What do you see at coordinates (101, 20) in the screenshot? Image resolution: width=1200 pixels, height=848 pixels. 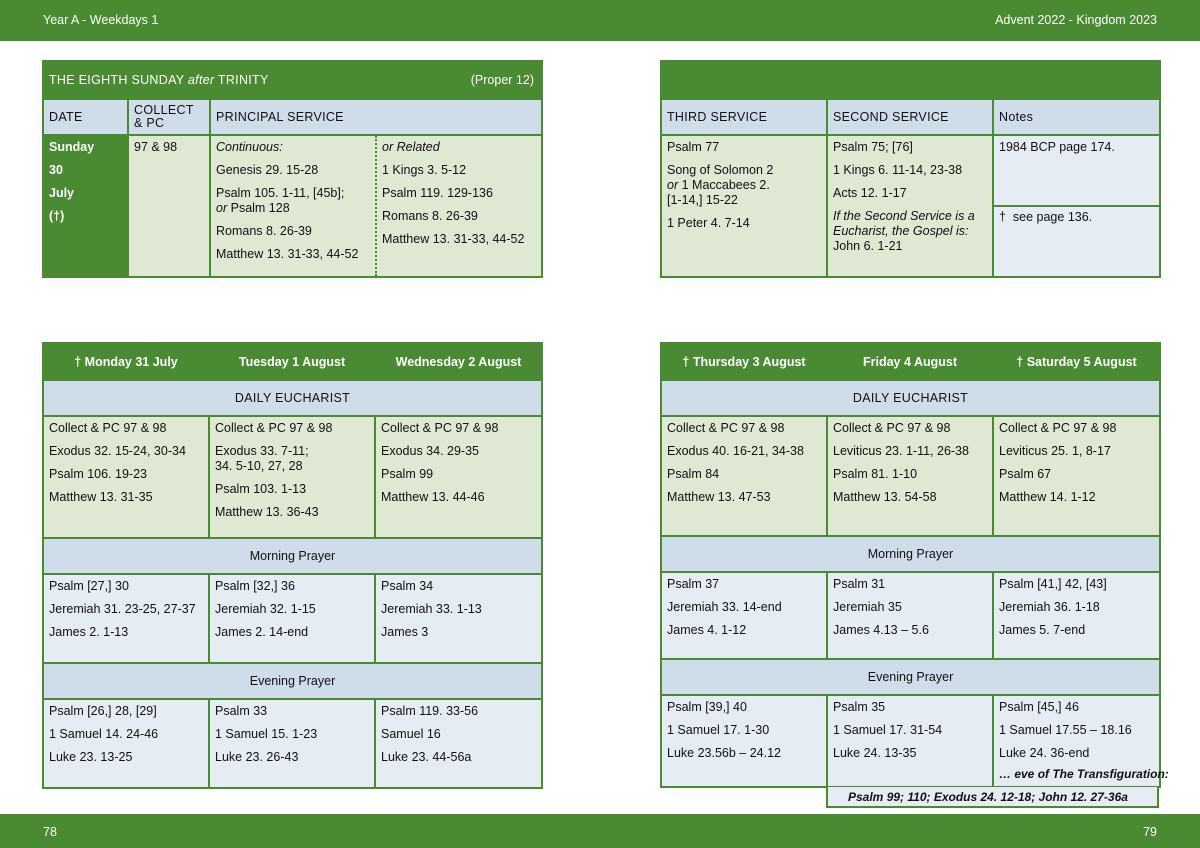 I see `header-left: Year A - Weekdays 1` at bounding box center [101, 20].